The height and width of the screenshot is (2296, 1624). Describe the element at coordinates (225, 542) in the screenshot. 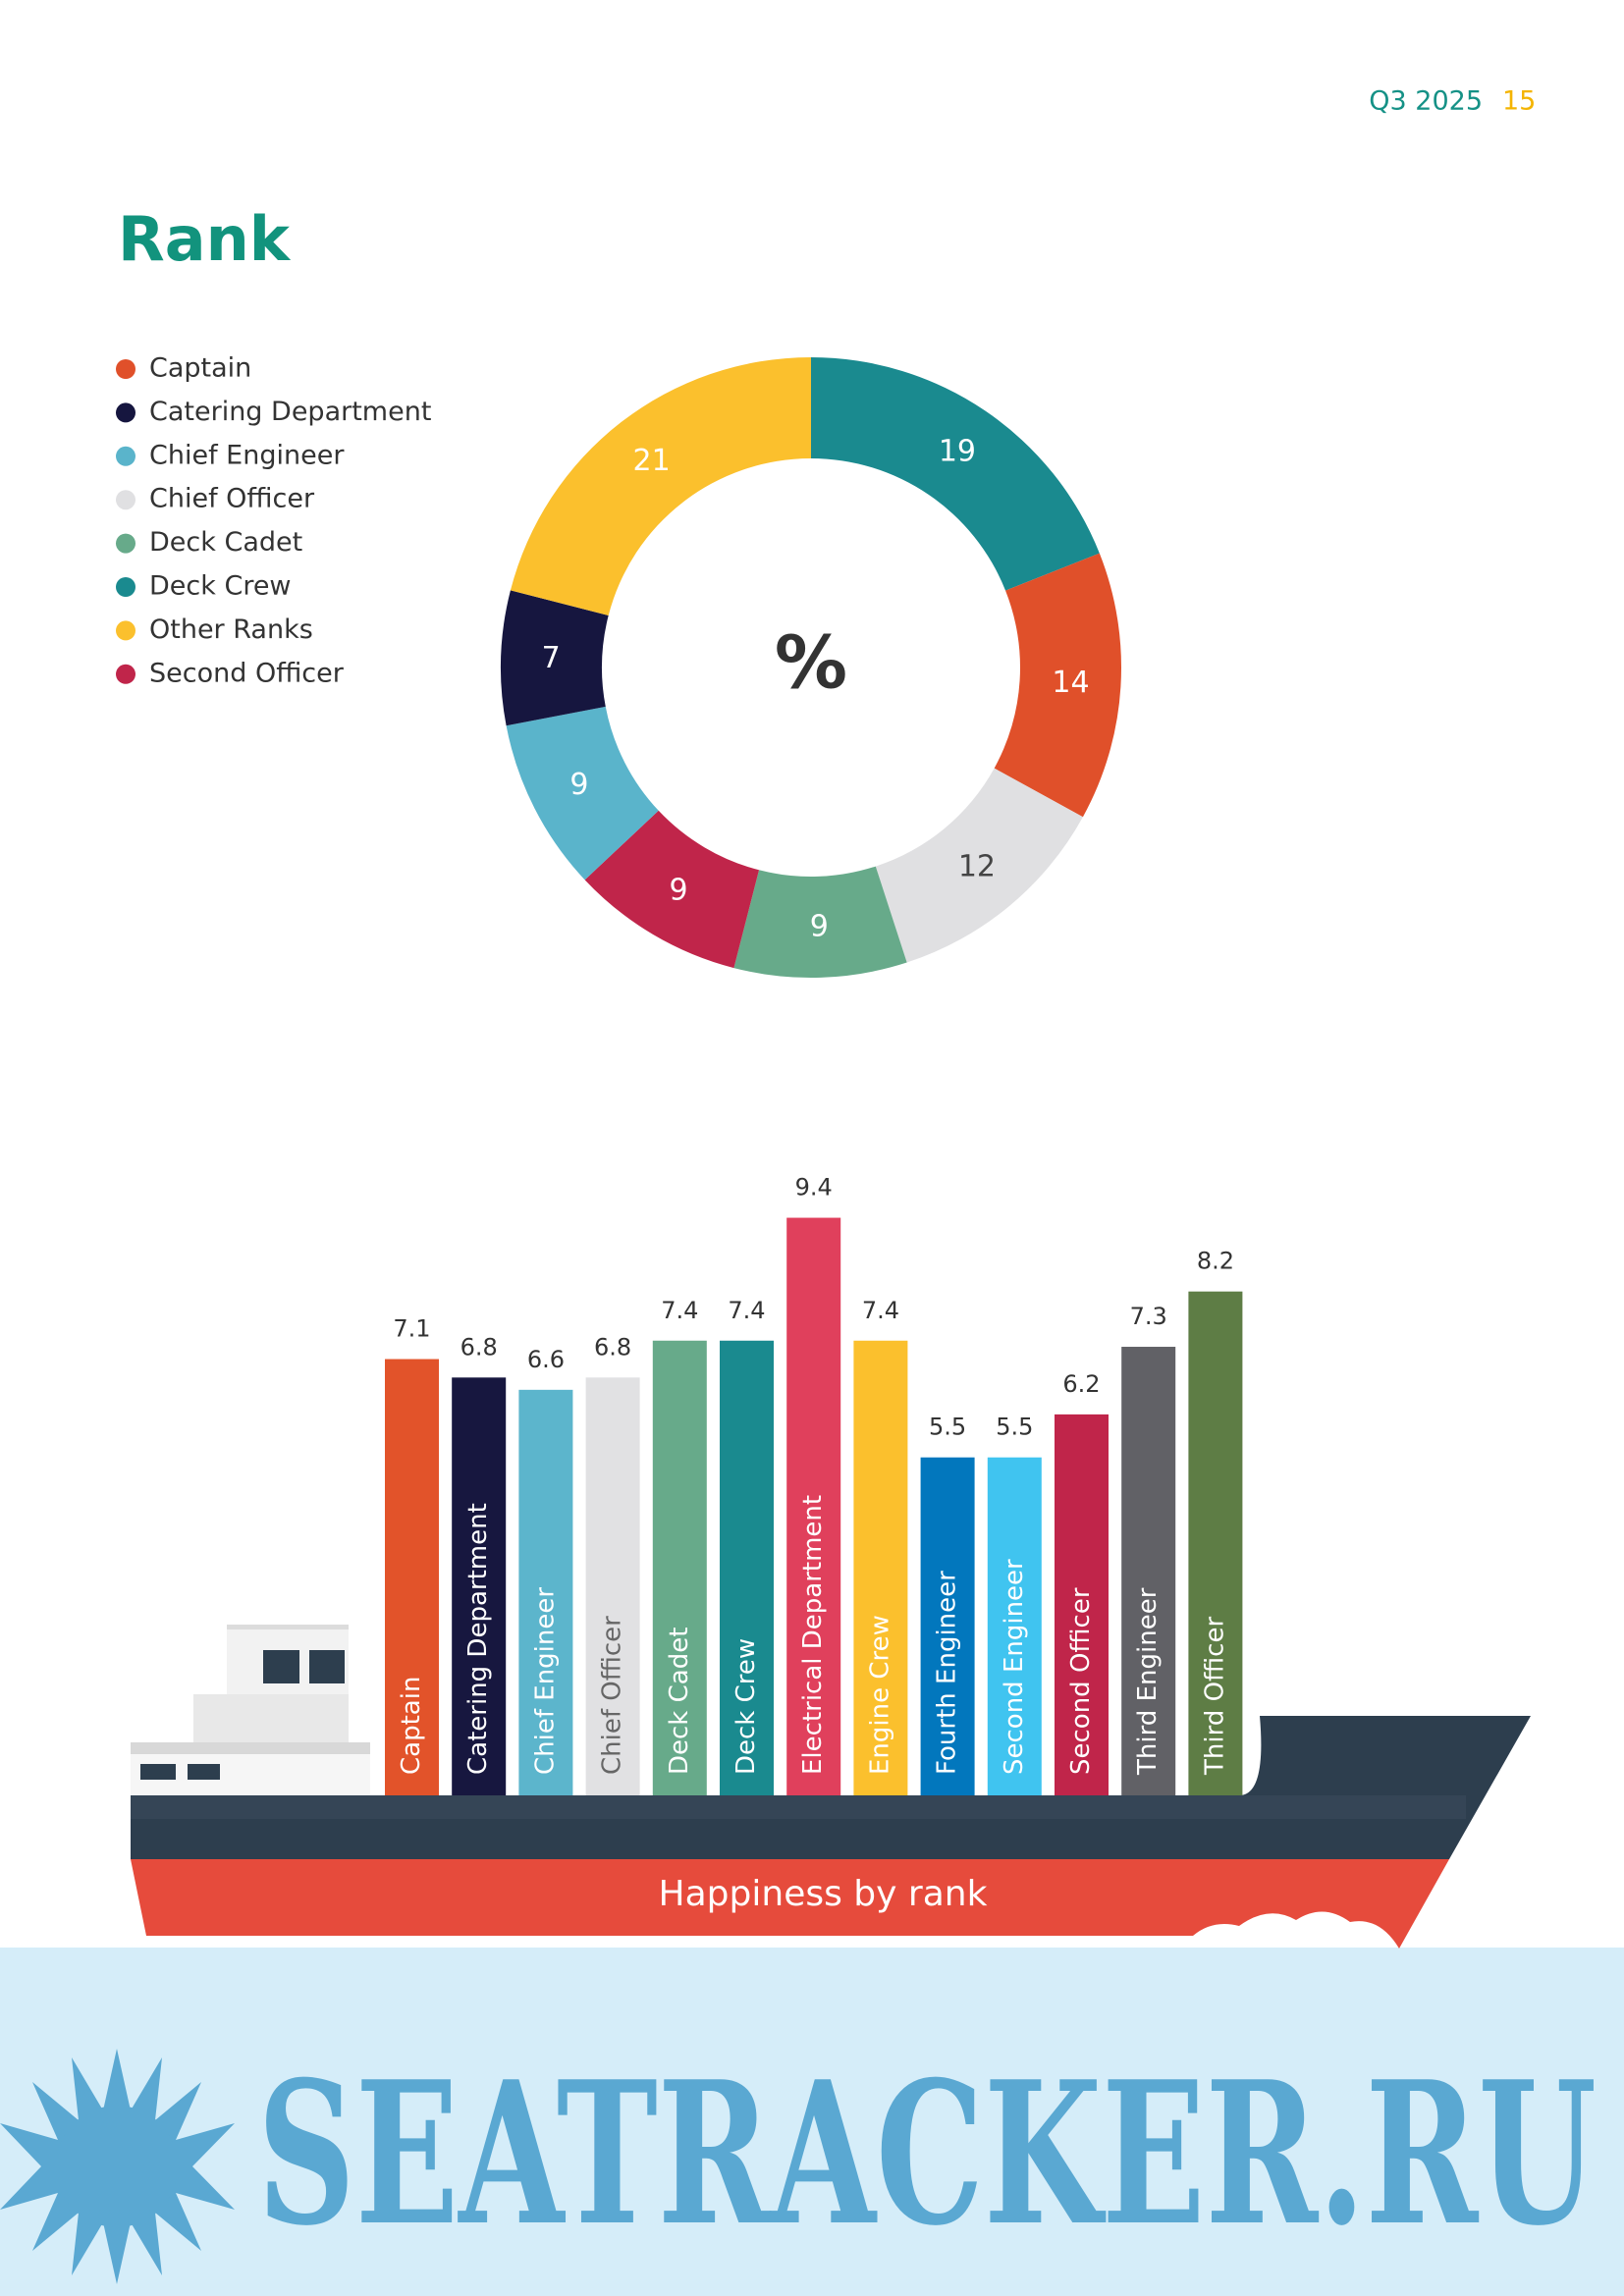

I see `legend-label: Deck Cadet` at that location.